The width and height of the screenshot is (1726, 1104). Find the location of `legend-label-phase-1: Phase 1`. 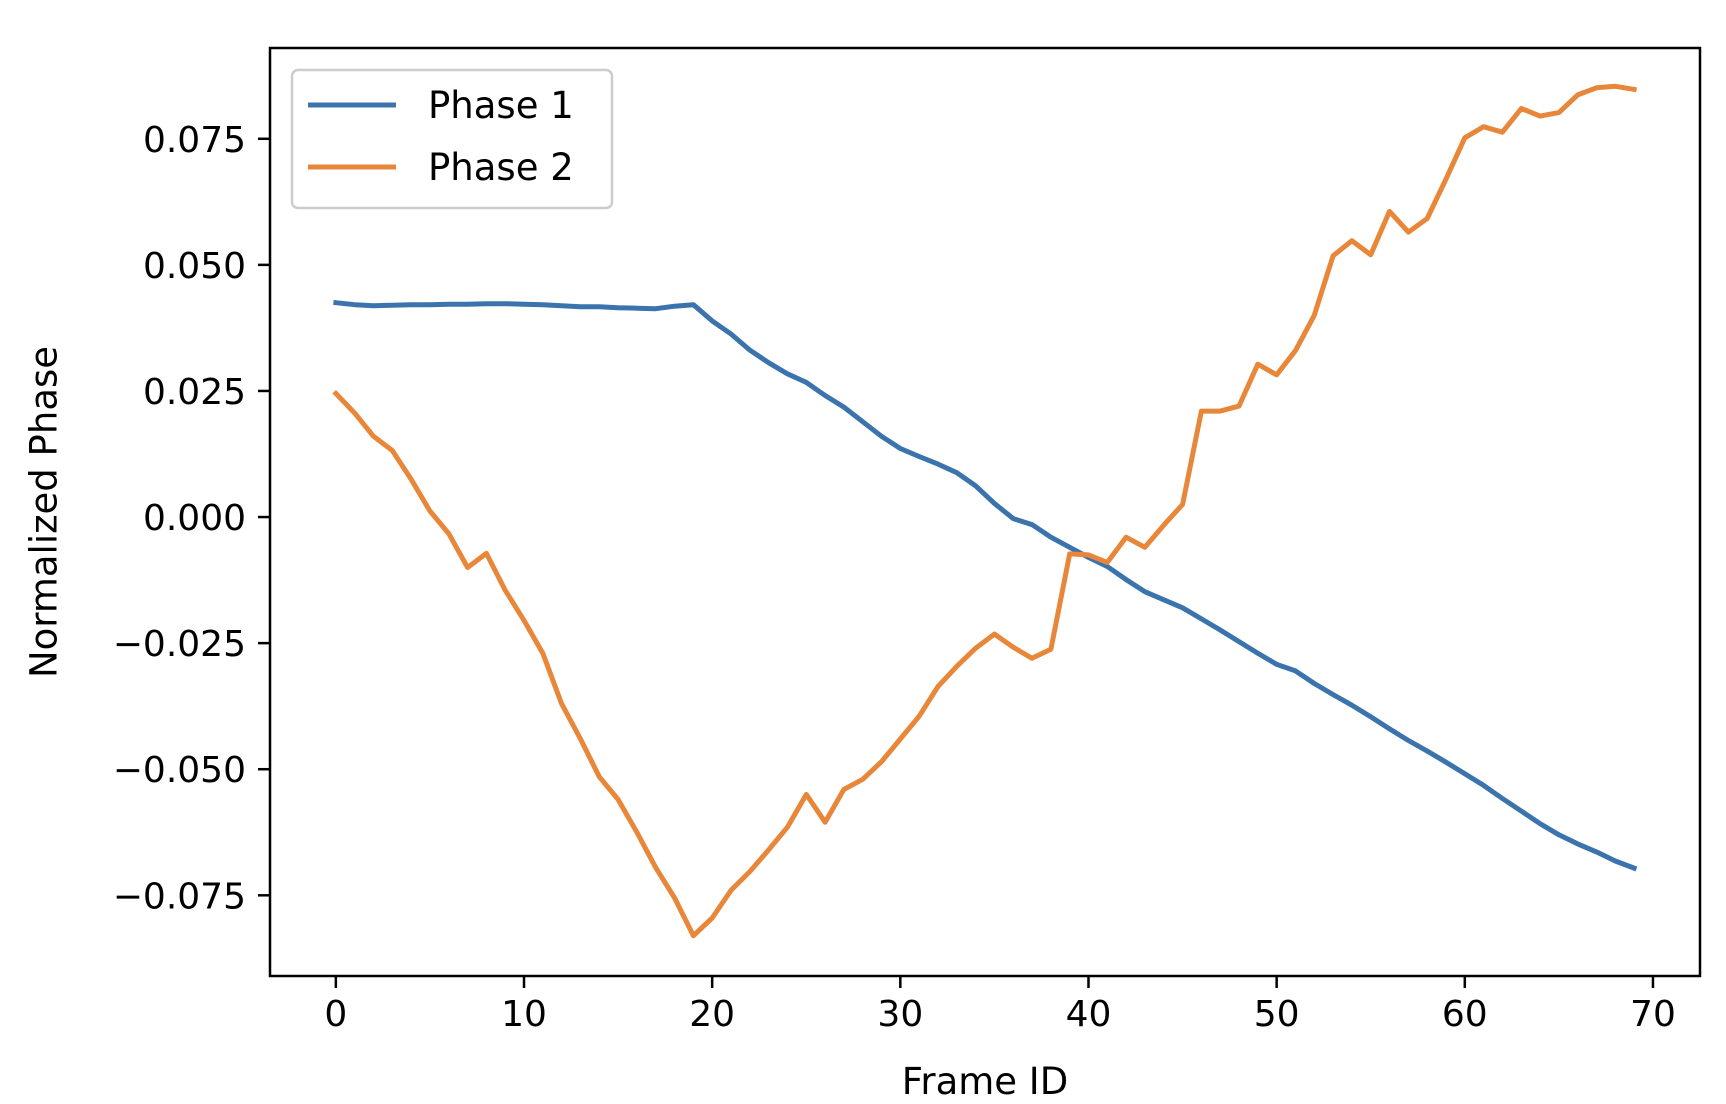

legend-label-phase-1: Phase 1 is located at coordinates (501, 105).